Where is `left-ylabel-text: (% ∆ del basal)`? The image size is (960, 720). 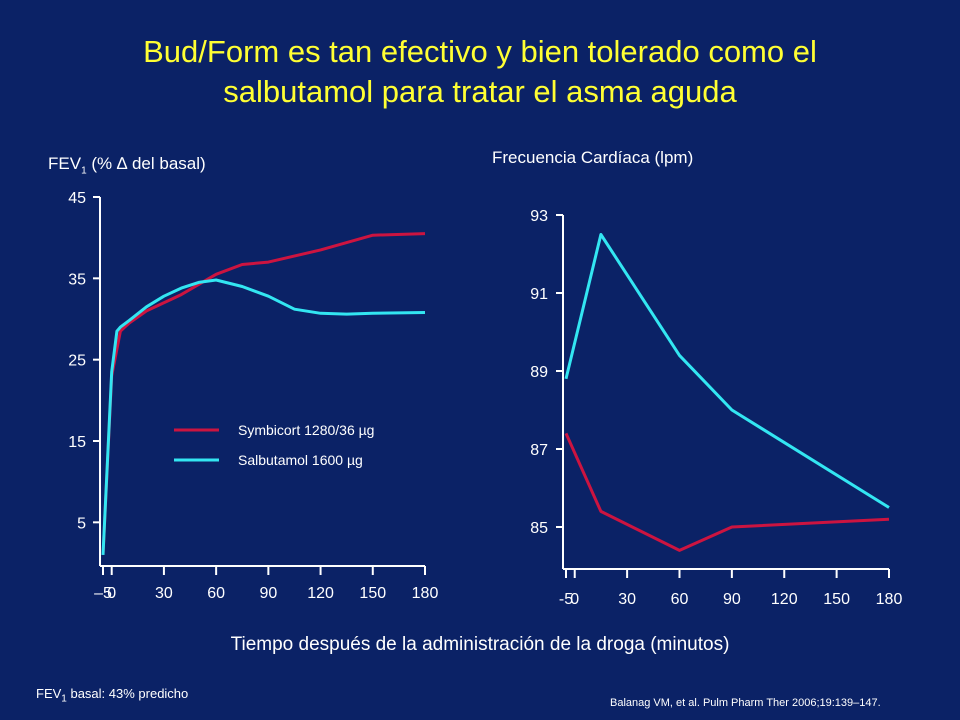 left-ylabel-text: (% ∆ del basal) is located at coordinates (146, 163).